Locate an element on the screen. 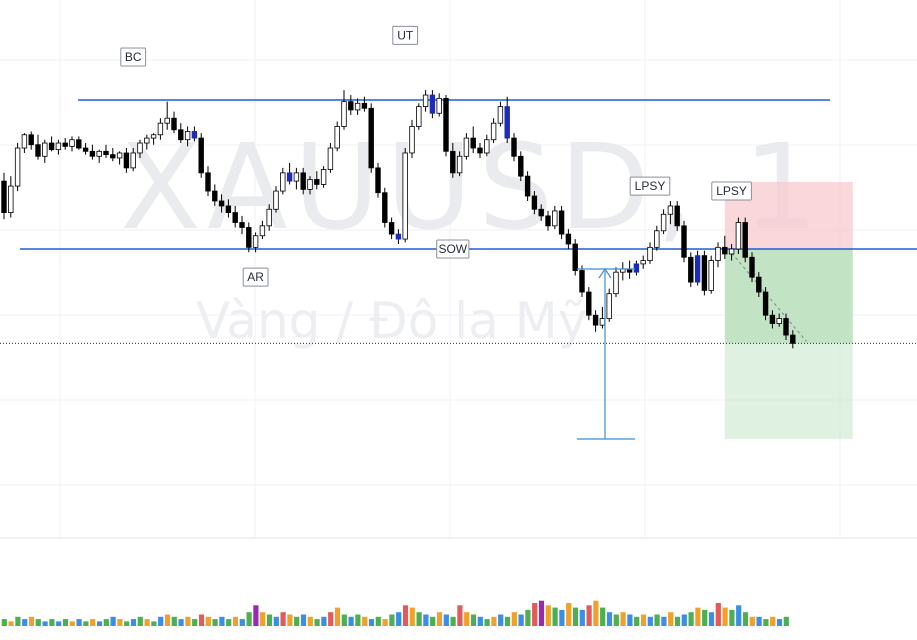 The height and width of the screenshot is (640, 917). annotation-box is located at coordinates (731, 191).